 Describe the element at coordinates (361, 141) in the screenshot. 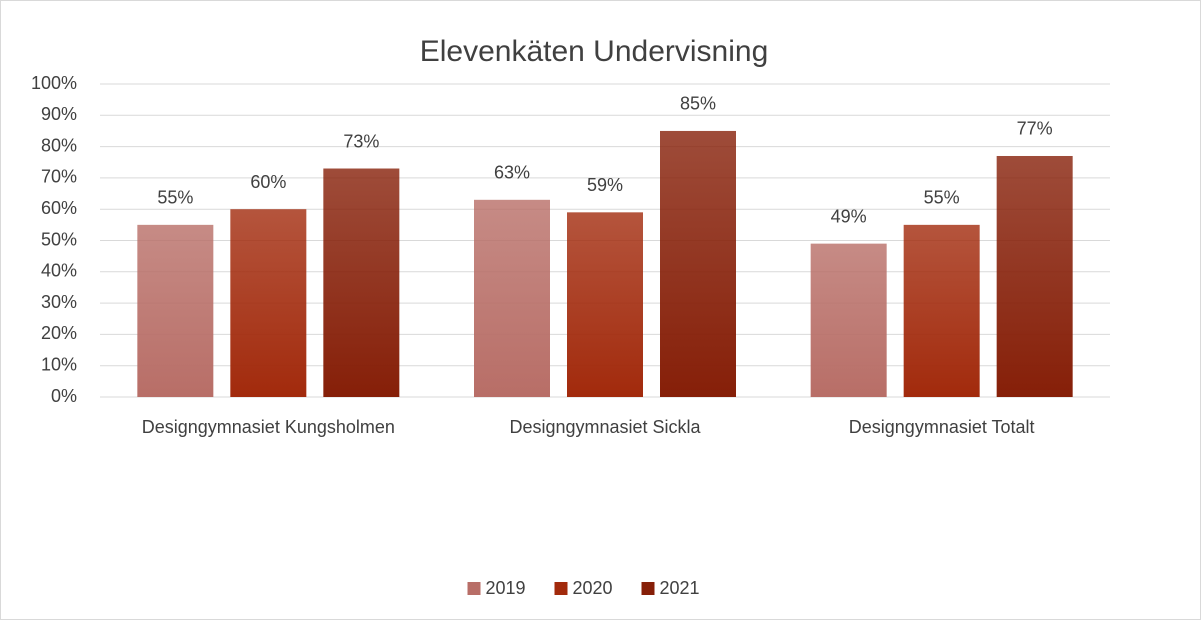

I see `data-label: 73%` at that location.